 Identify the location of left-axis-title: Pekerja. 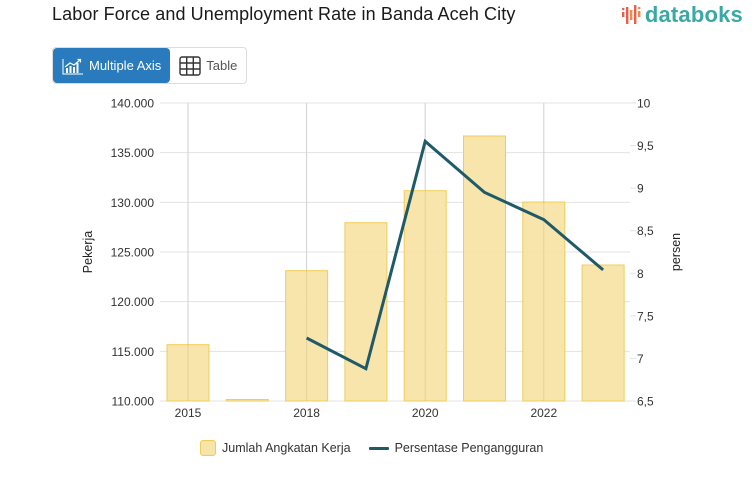
(88, 252).